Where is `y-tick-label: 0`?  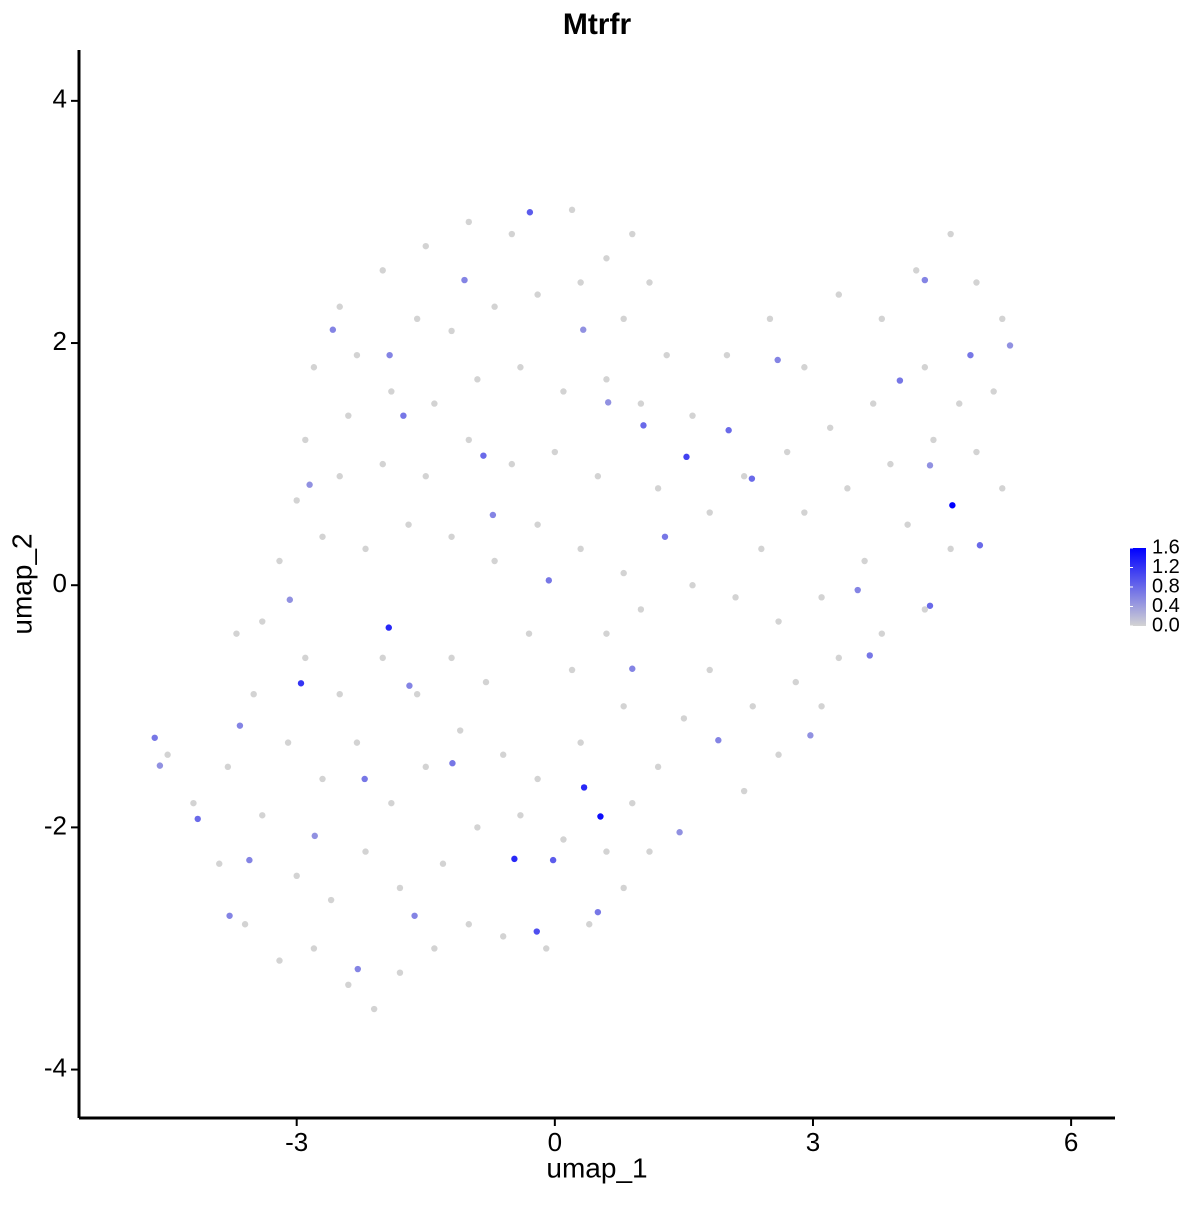 y-tick-label: 0 is located at coordinates (60, 583).